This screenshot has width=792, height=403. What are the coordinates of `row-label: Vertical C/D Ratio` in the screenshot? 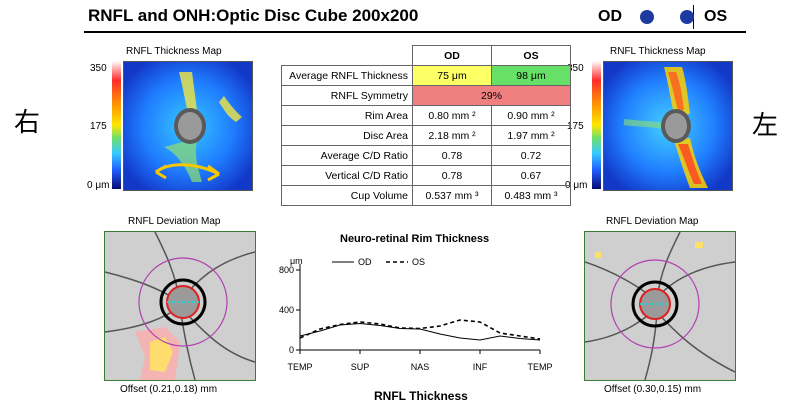 It's located at (347, 175).